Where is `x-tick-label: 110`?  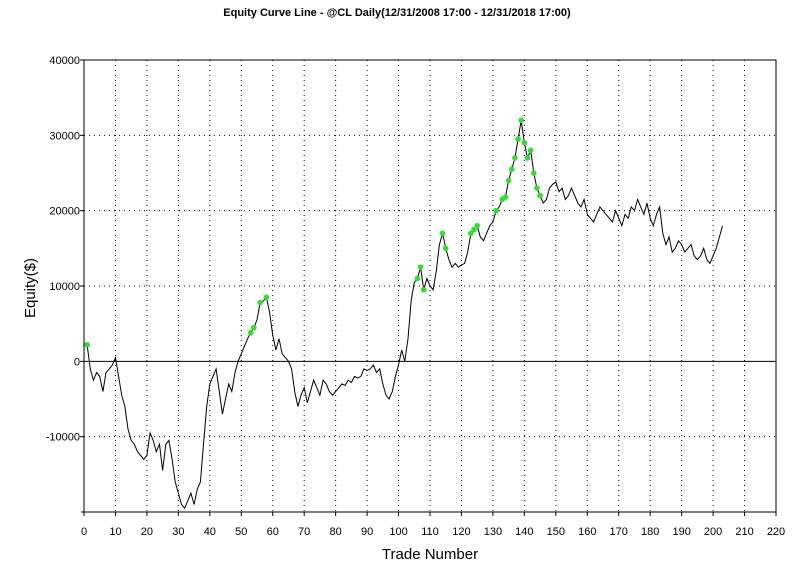
x-tick-label: 110 is located at coordinates (430, 532).